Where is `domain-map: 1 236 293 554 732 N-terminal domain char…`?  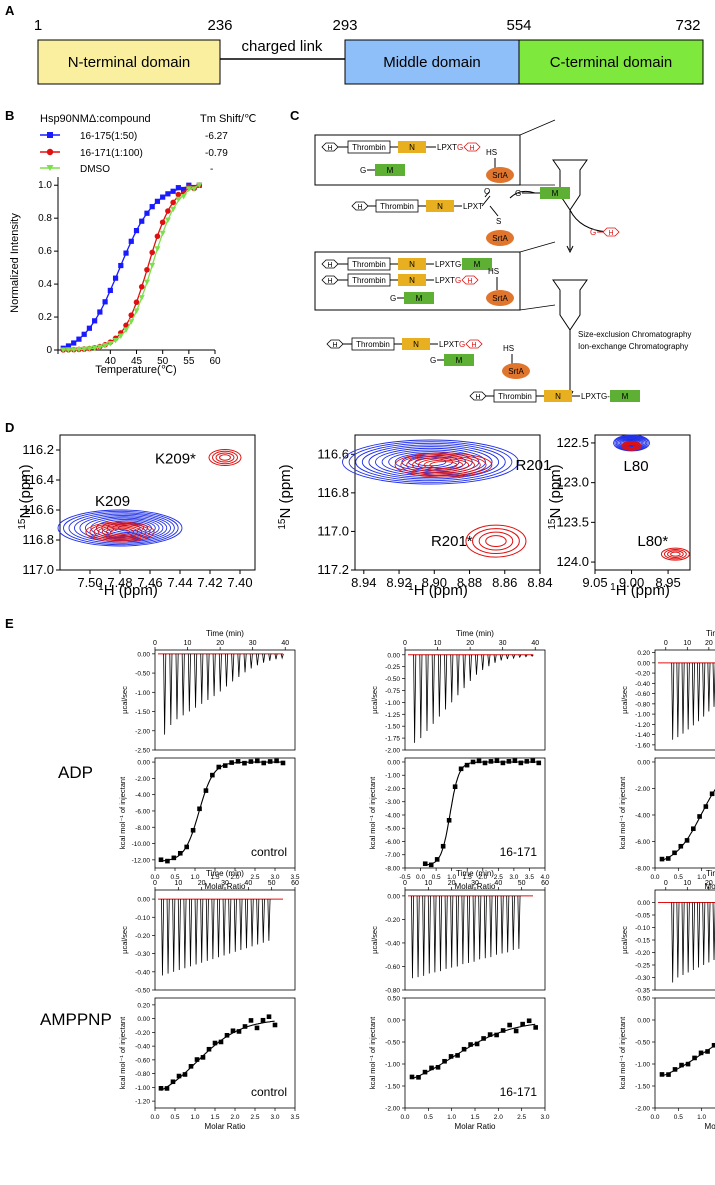 domain-map: 1 236 293 554 732 N-terminal domain char… is located at coordinates (369, 51).